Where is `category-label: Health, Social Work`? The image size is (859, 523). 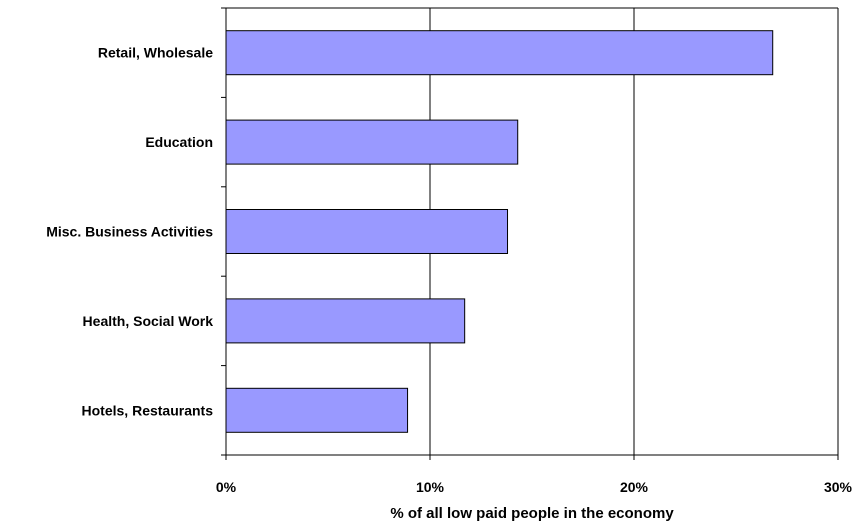
category-label: Health, Social Work is located at coordinates (148, 321).